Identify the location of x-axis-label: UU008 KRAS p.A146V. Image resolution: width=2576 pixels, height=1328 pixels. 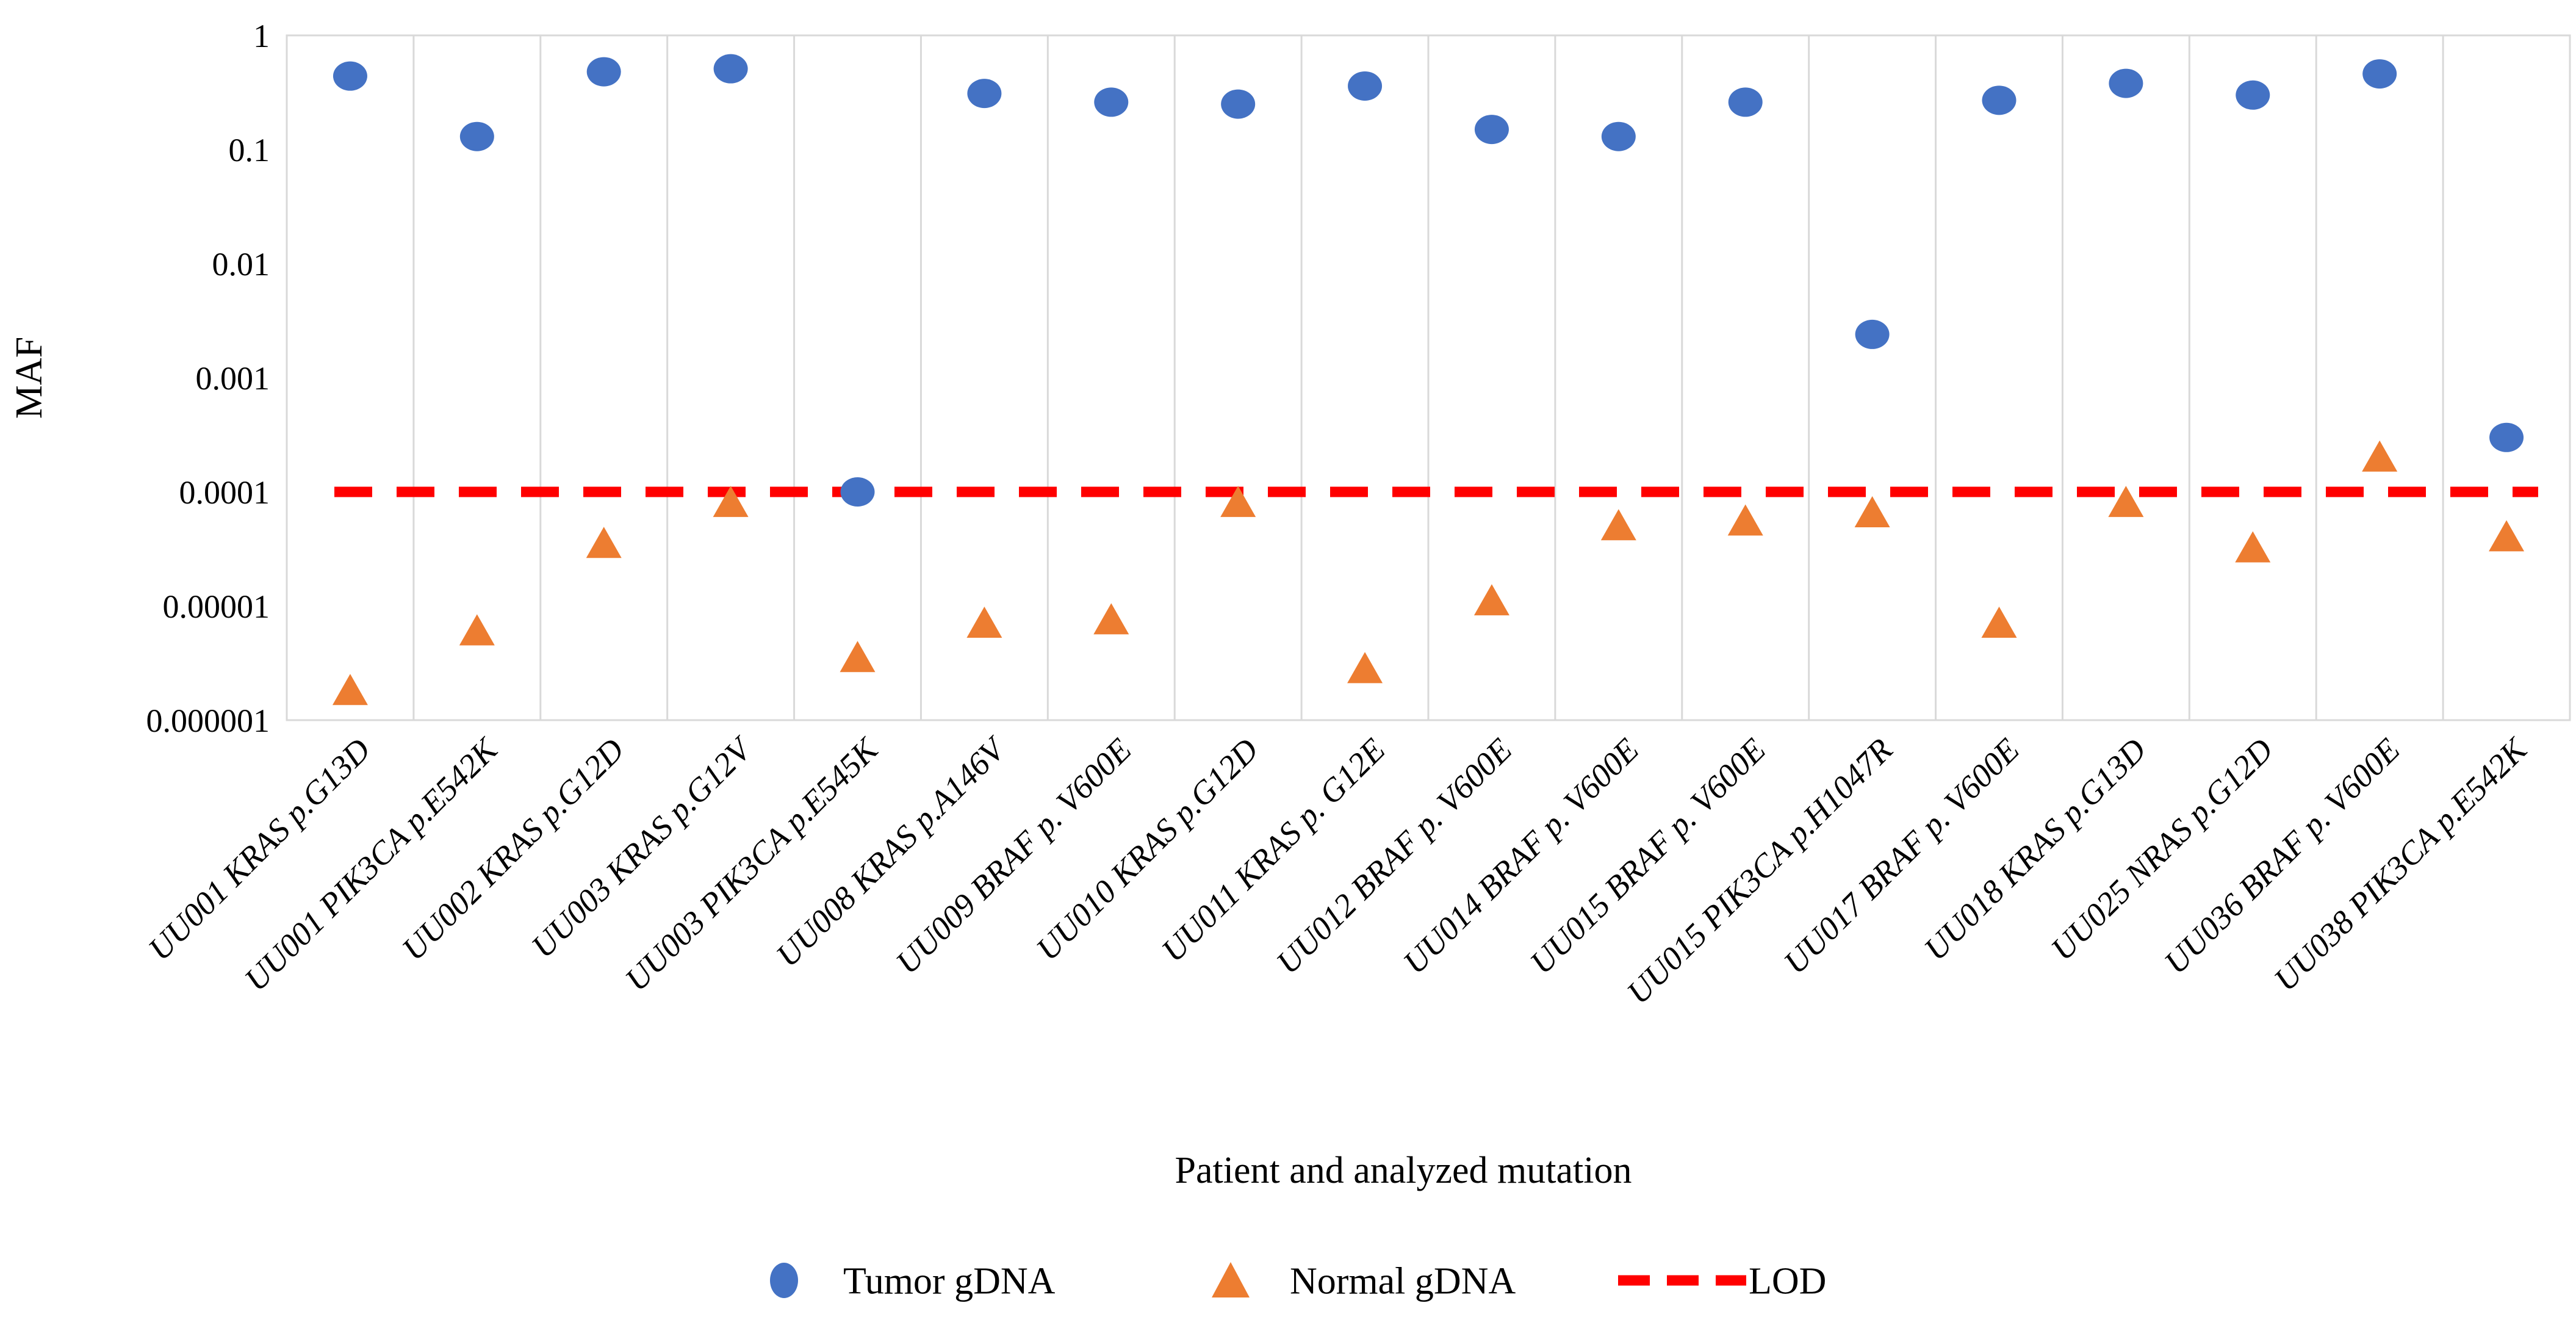
(891, 851).